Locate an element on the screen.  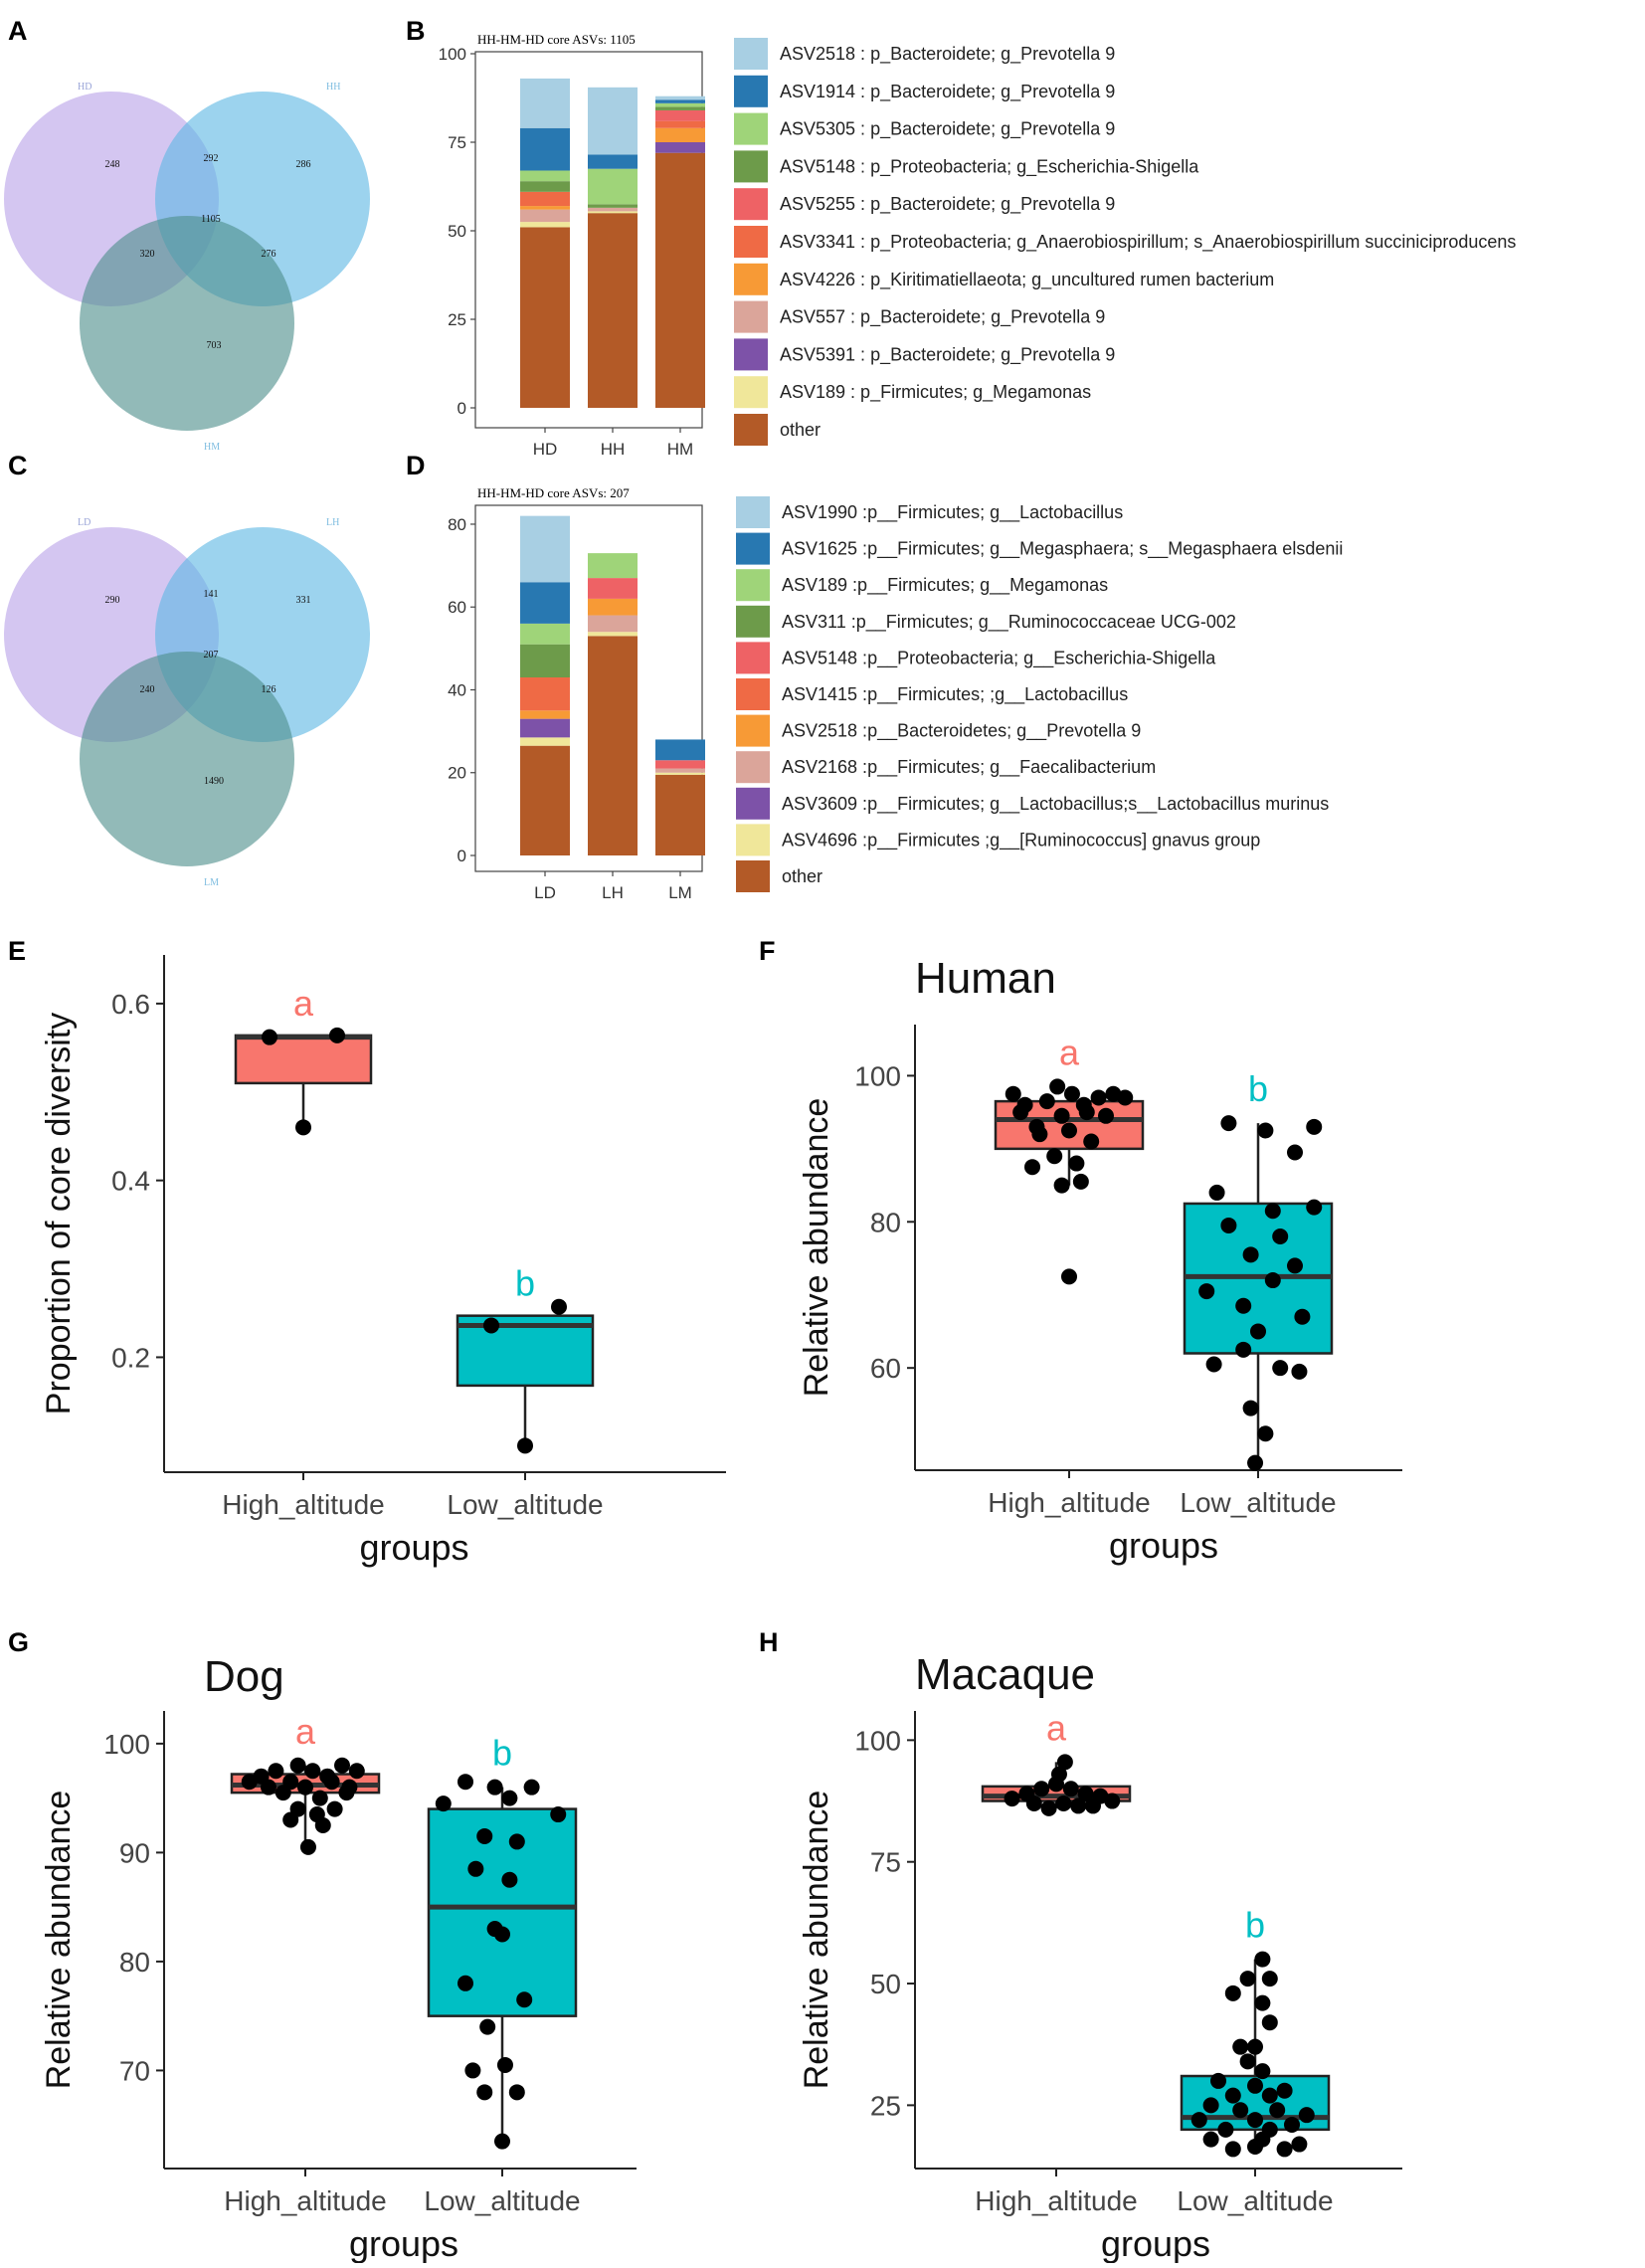
y-tick-label: 25 is located at coordinates (457, 319).